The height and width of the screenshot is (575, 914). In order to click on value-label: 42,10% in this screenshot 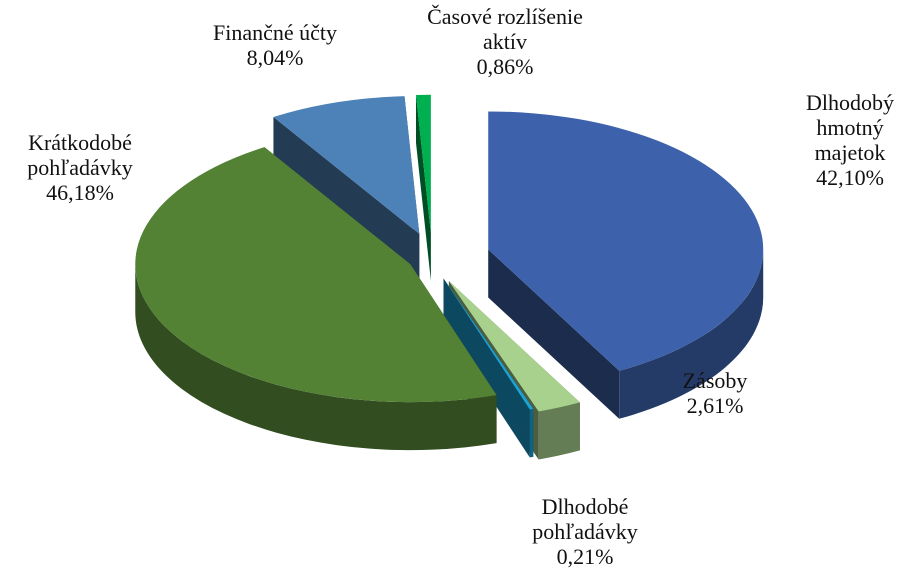, I will do `click(850, 177)`.